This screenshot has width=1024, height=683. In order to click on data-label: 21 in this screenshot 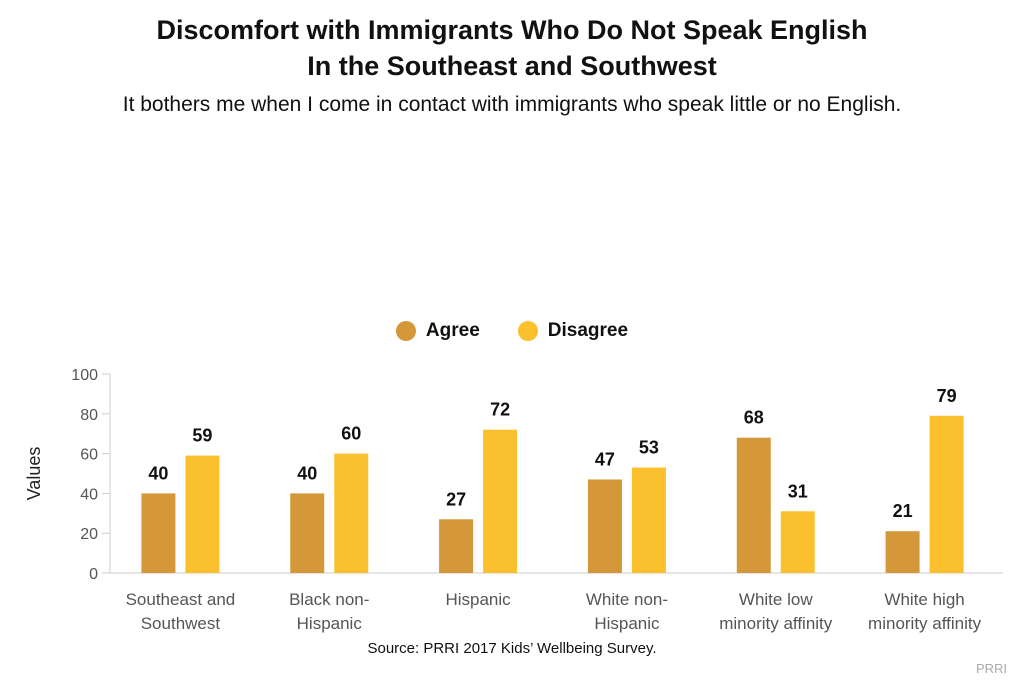, I will do `click(903, 511)`.